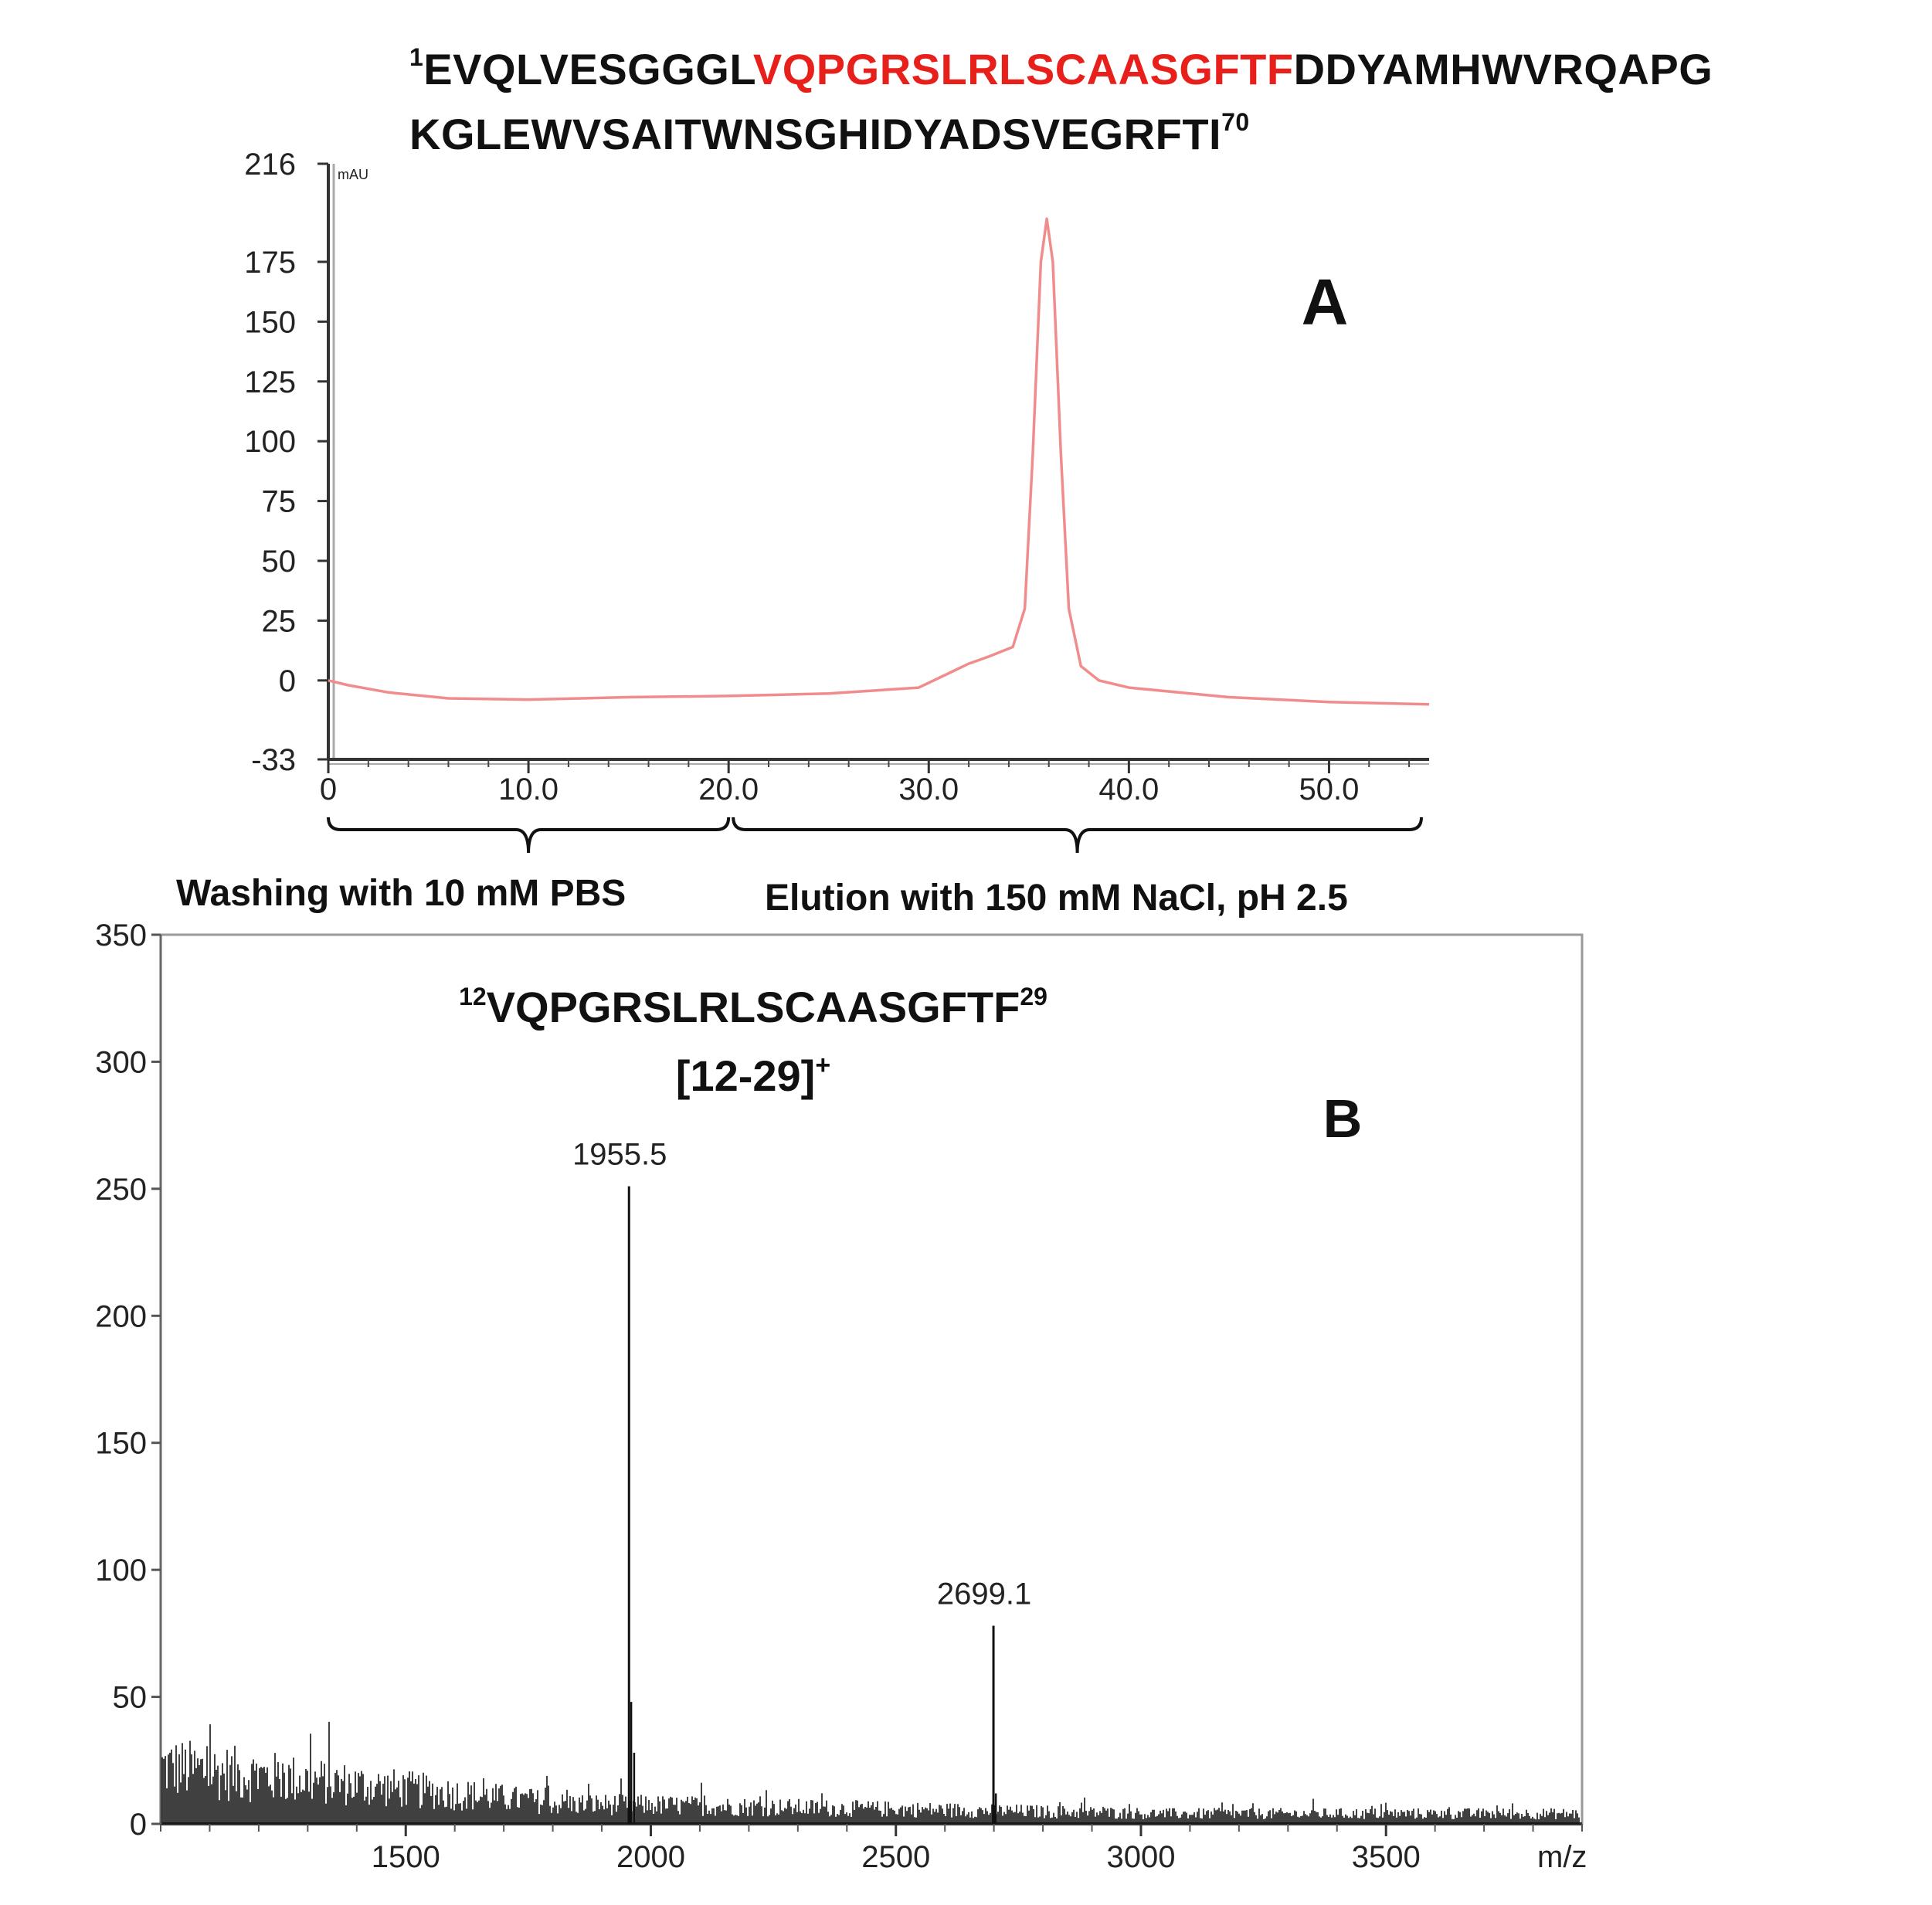 This screenshot has width=1932, height=1905. What do you see at coordinates (728, 789) in the screenshot?
I see `x-tick-label: 20.0` at bounding box center [728, 789].